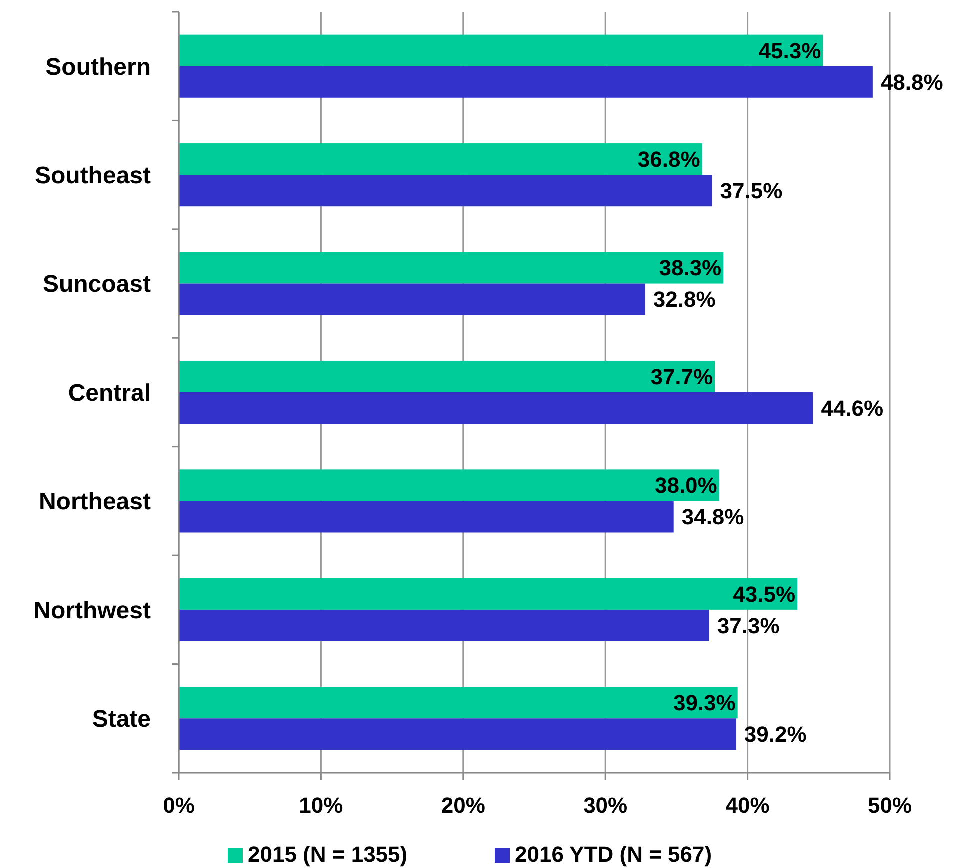  Describe the element at coordinates (96, 284) in the screenshot. I see `y-tick-label: Suncoast` at that location.